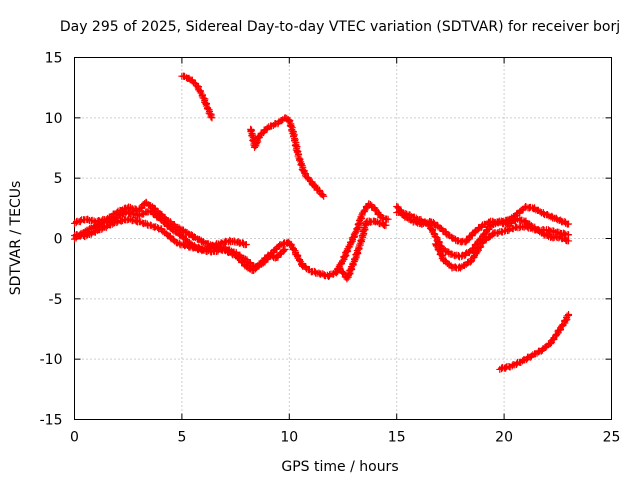 The height and width of the screenshot is (480, 640). I want to click on y-tick-label: -5, so click(56, 300).